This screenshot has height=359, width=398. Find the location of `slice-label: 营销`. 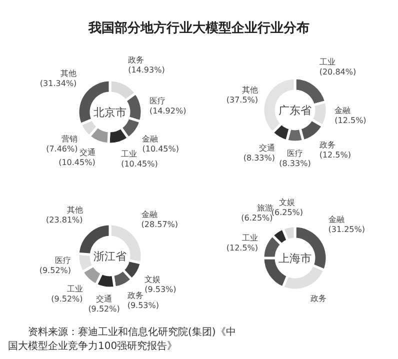

slice-label: 营销 is located at coordinates (70, 139).